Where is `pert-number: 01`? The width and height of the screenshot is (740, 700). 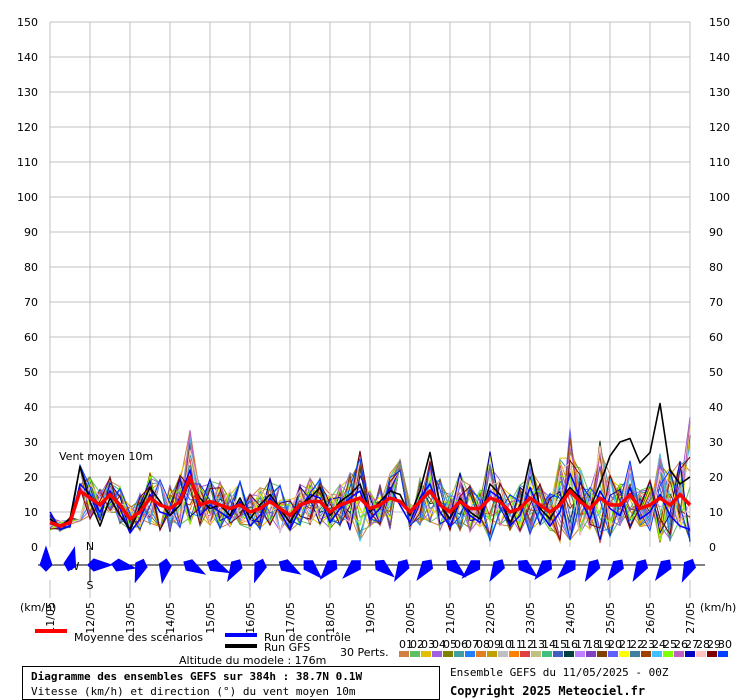
pert-number: 01 is located at coordinates (406, 644).